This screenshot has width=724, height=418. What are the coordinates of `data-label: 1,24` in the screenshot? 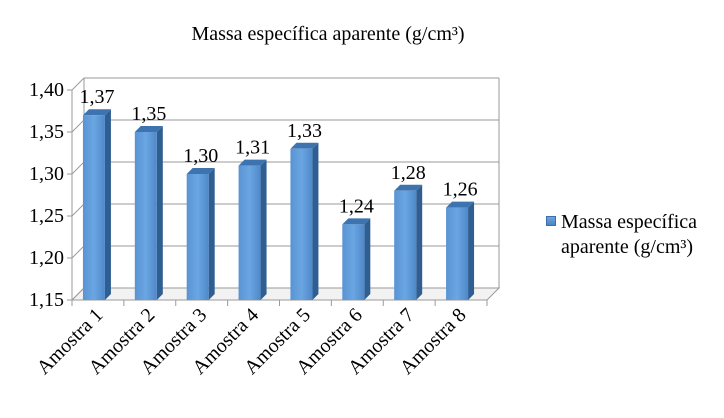 It's located at (356, 206).